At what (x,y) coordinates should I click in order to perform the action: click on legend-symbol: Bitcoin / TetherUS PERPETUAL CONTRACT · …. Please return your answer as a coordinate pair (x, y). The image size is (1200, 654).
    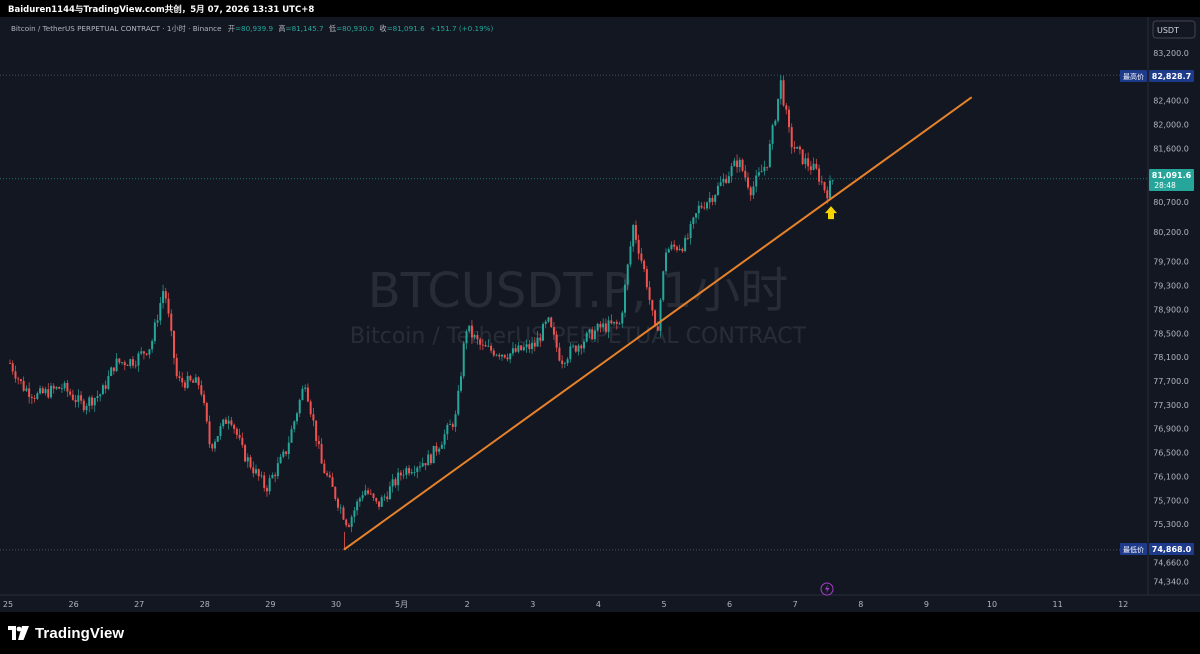
    Looking at the image, I should click on (116, 28).